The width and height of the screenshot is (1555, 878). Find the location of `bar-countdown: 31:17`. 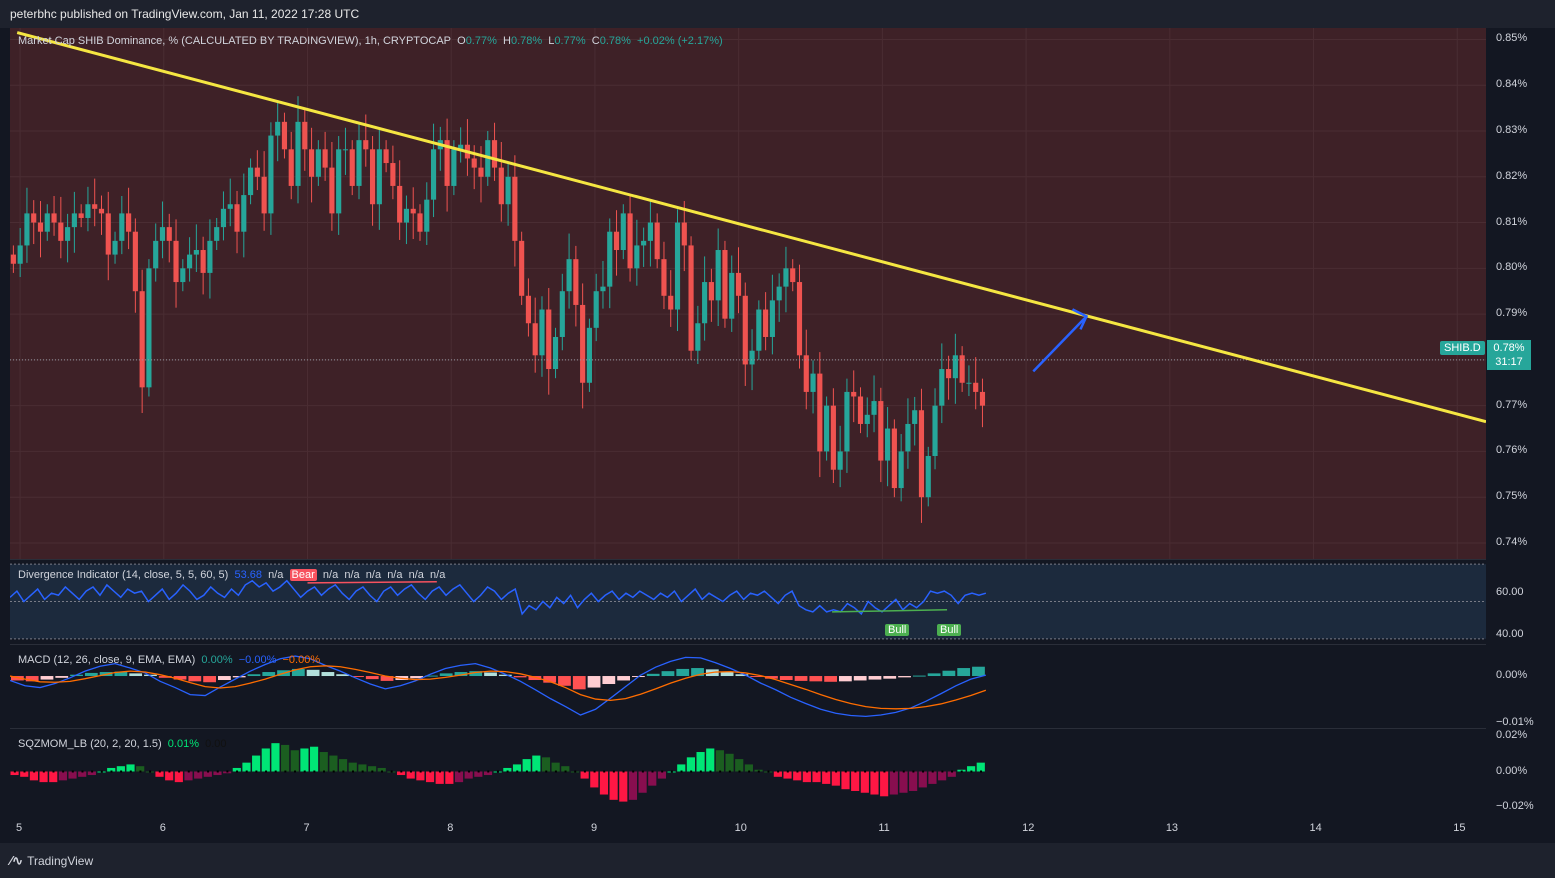

bar-countdown: 31:17 is located at coordinates (1509, 362).